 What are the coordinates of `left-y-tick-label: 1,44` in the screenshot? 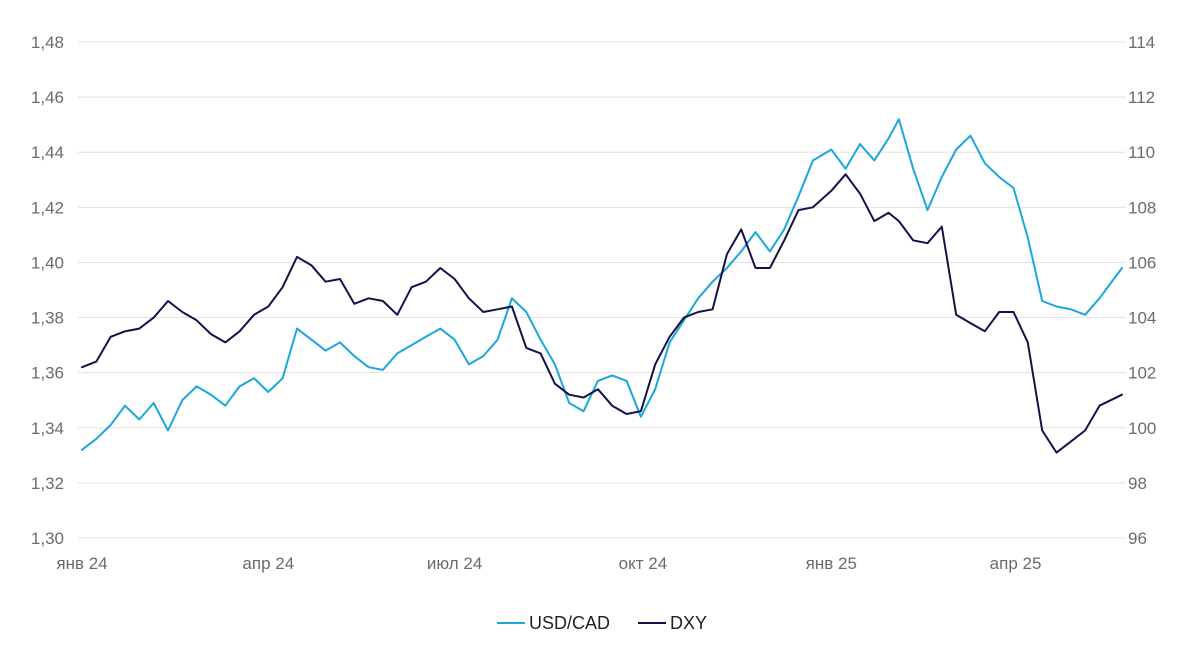 It's located at (47, 152).